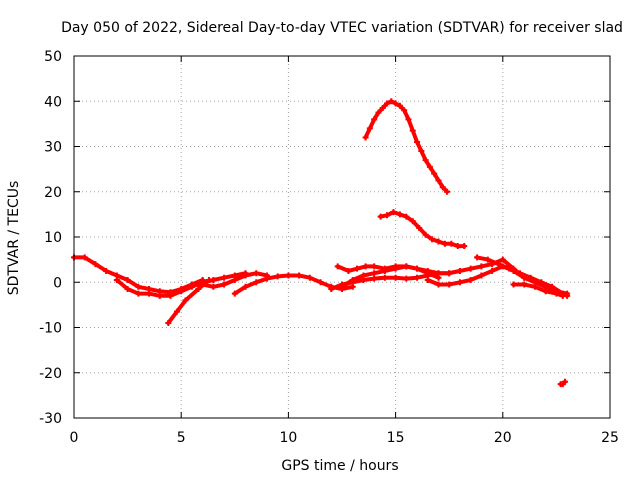 Image resolution: width=640 pixels, height=480 pixels. I want to click on y-tick-label: -20, so click(50, 374).